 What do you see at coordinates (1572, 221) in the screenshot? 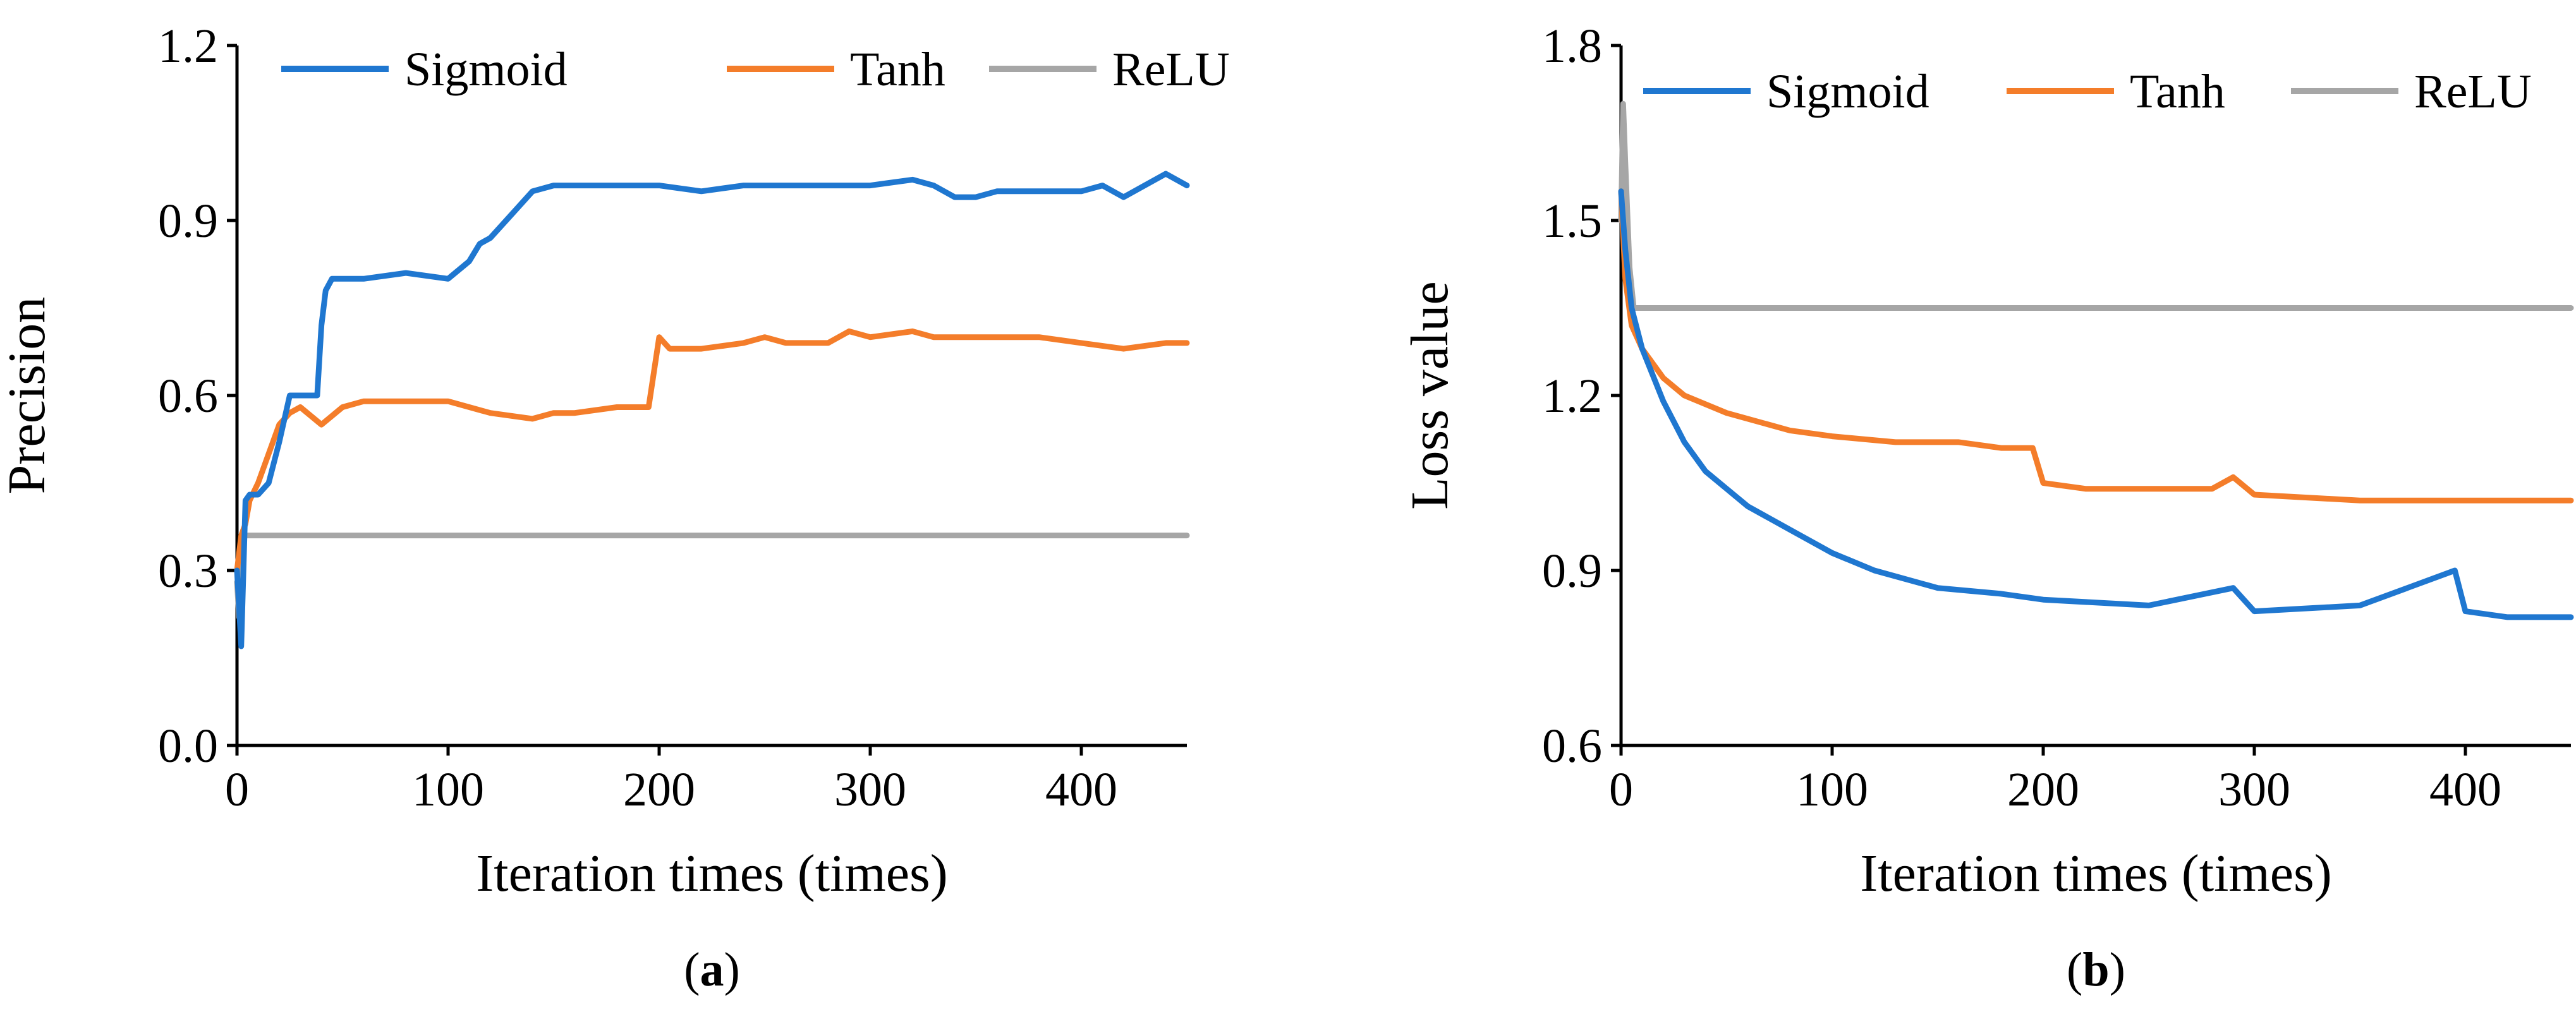
I see `y-tick-label: 1.5` at bounding box center [1572, 221].